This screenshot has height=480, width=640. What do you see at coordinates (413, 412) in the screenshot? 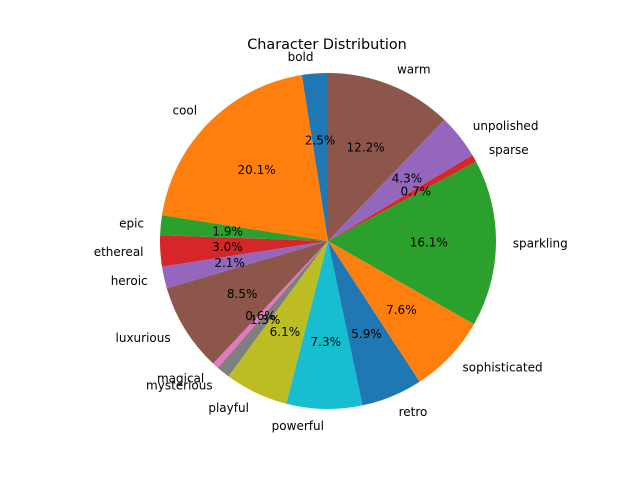
I see `slice-label-retro: retro` at bounding box center [413, 412].